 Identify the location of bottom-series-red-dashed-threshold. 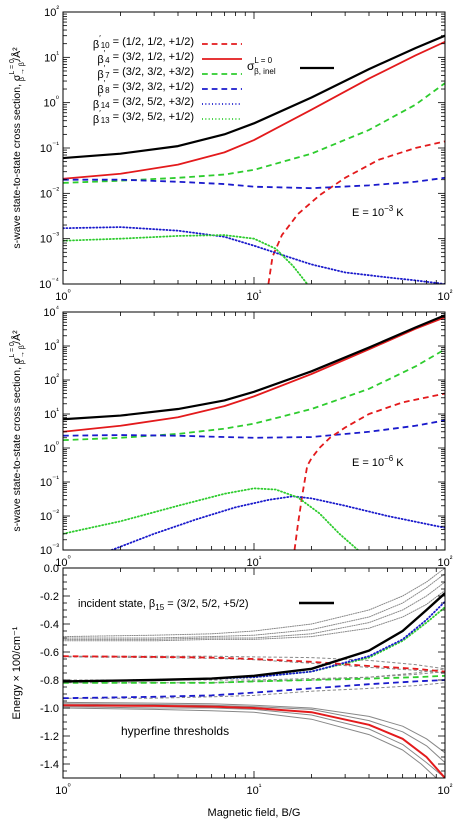
(254, 664).